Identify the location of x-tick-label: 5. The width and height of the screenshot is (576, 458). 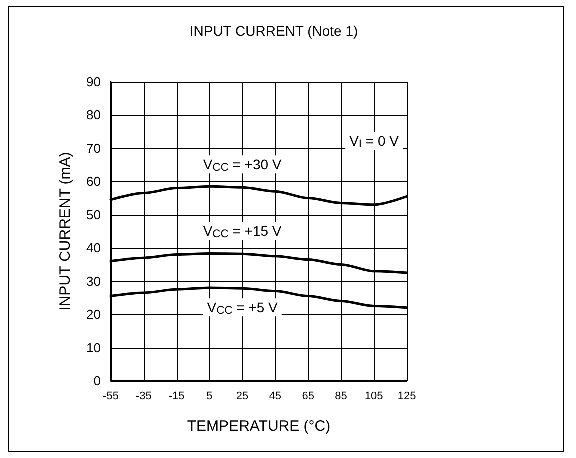
(209, 396).